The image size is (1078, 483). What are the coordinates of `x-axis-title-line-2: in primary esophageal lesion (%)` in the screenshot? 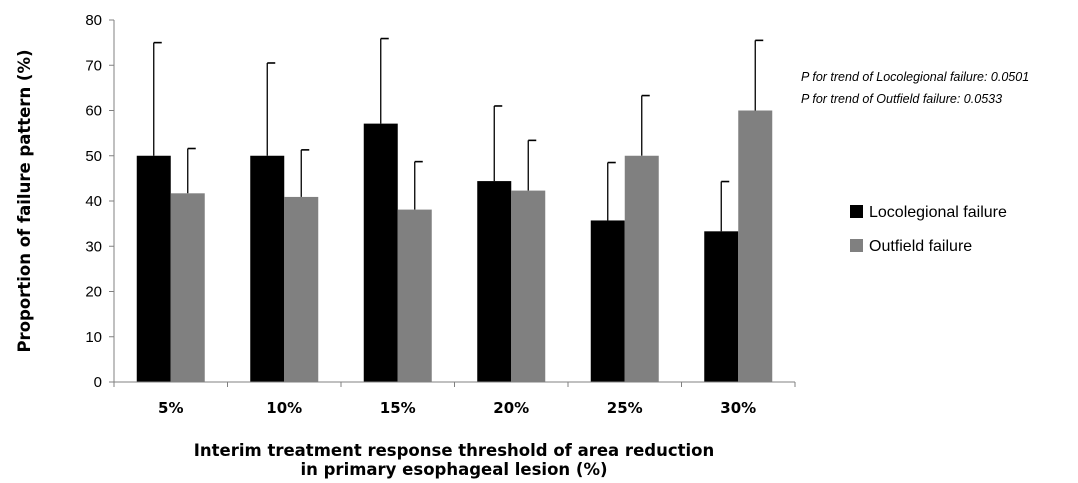 It's located at (453, 469).